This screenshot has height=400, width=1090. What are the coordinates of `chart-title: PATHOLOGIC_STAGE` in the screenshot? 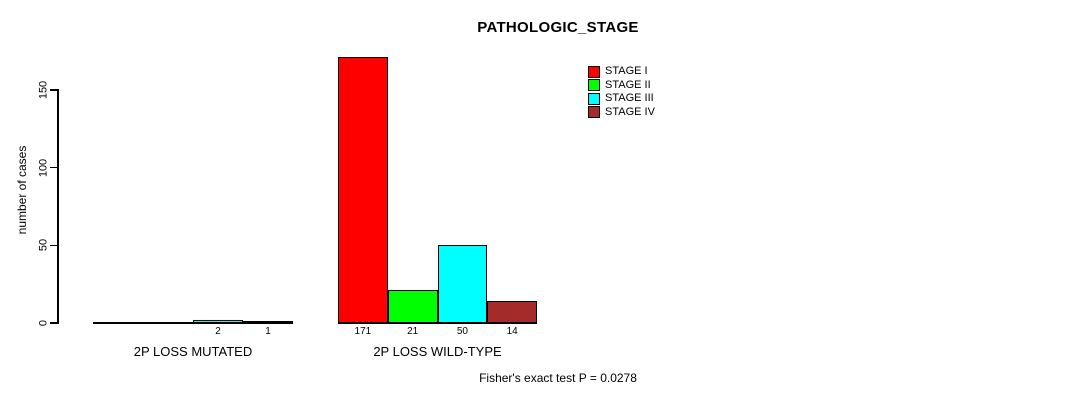 It's located at (558, 27).